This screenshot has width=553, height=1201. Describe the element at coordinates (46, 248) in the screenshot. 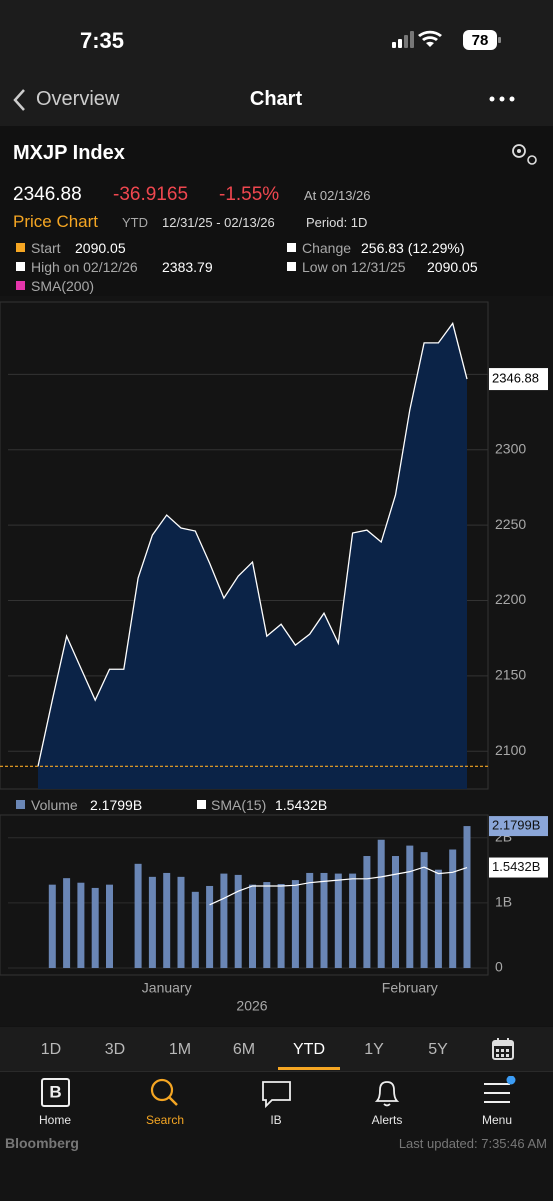

I see `legend-label: Start` at that location.